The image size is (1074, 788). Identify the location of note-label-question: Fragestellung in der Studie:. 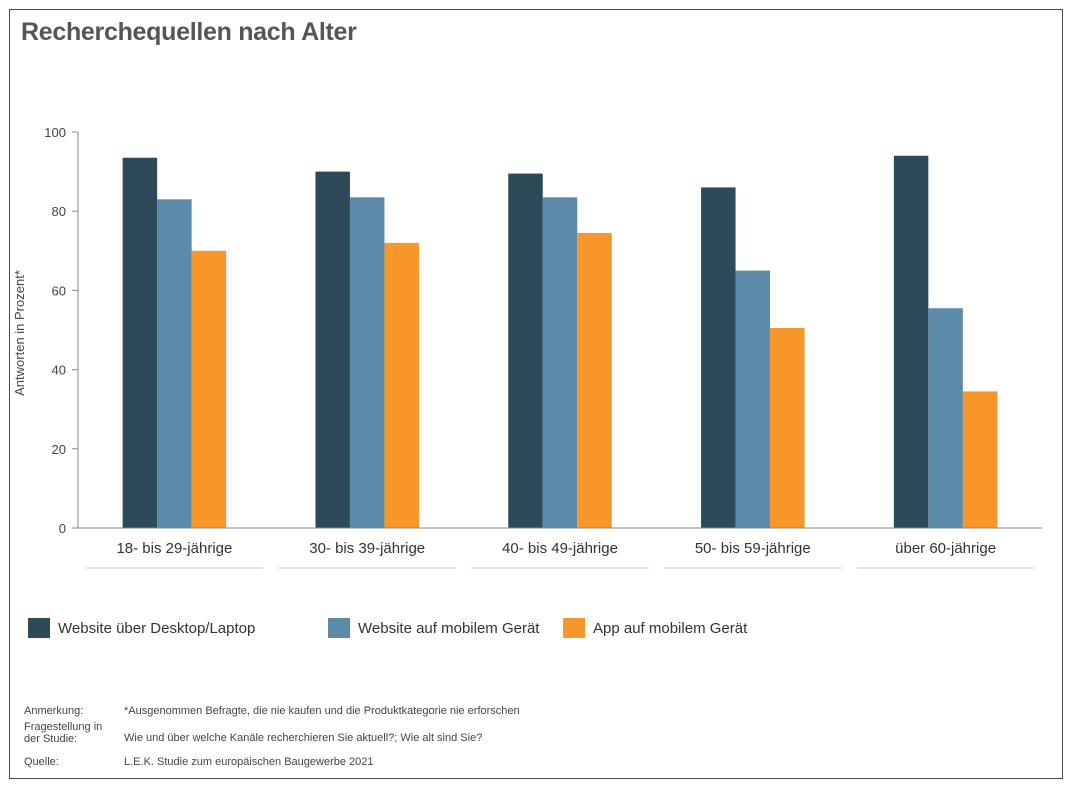
(63, 733).